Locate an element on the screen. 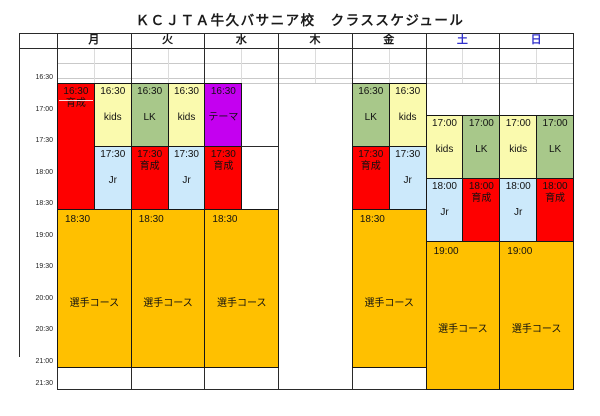  table-top-border is located at coordinates (296, 33).